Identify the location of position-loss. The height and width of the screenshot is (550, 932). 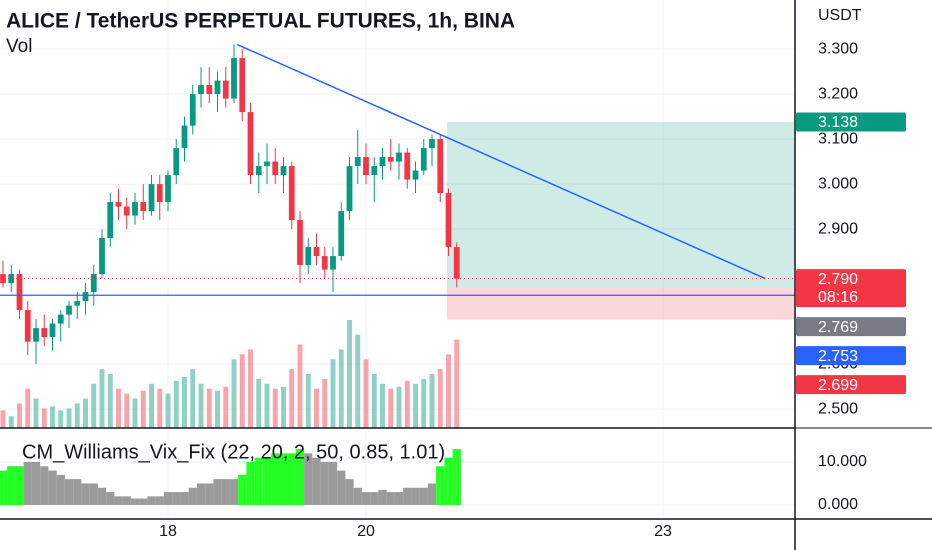
(620, 304).